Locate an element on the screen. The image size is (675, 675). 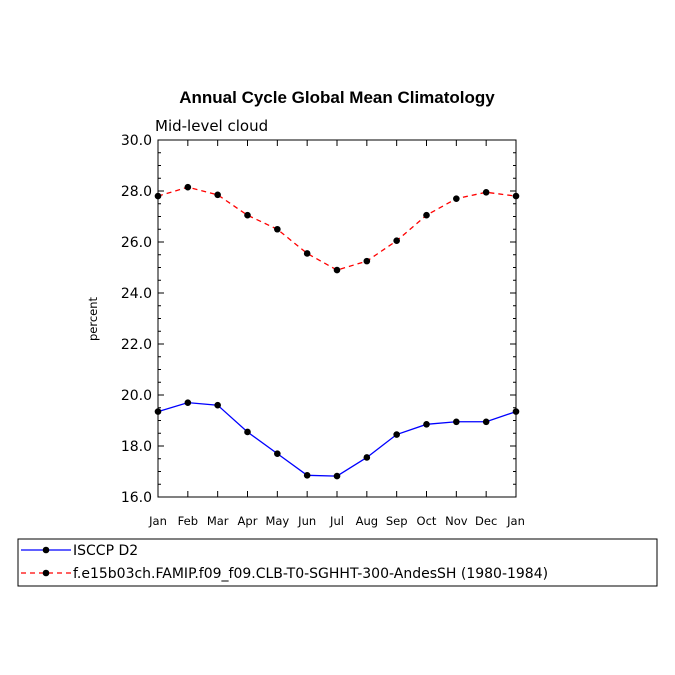
legend-box is located at coordinates (337, 562).